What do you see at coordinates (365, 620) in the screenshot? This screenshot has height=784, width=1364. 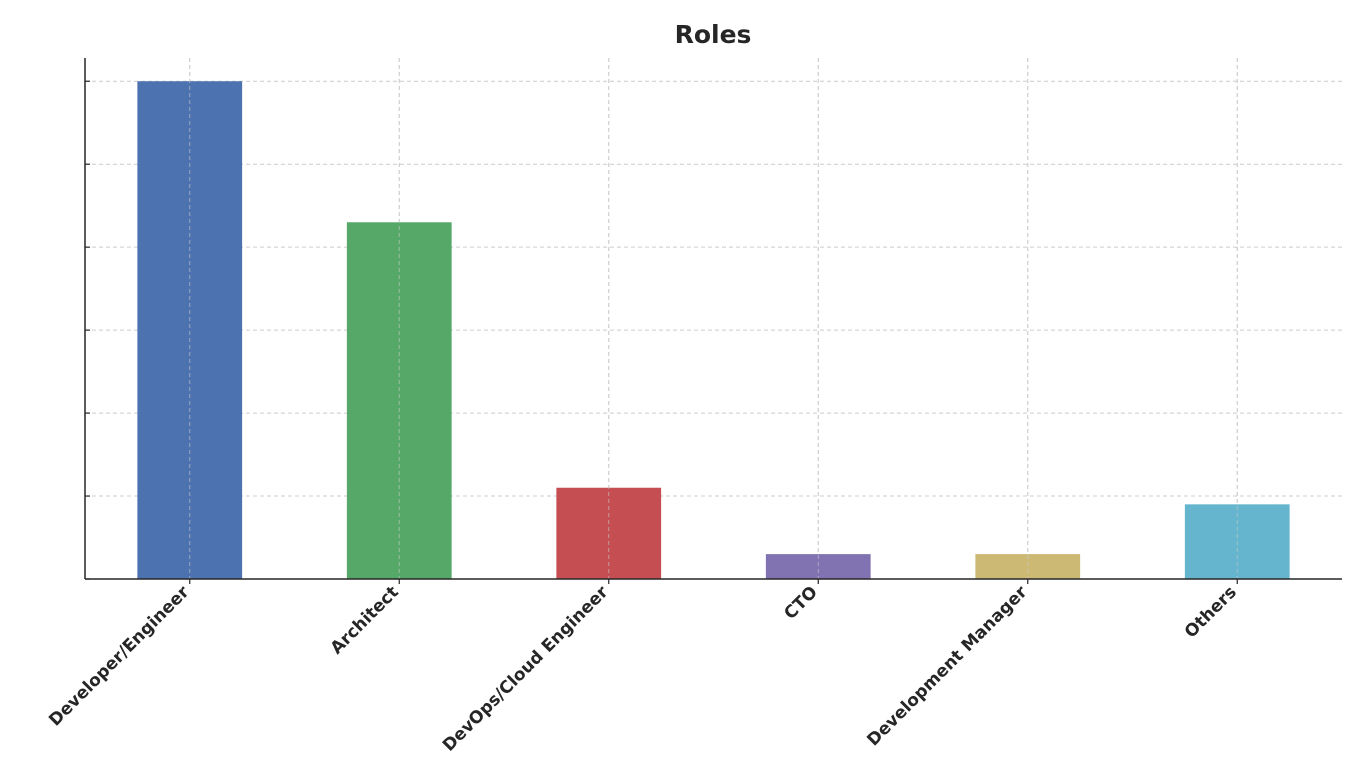 I see `x-tick-label: Architect` at bounding box center [365, 620].